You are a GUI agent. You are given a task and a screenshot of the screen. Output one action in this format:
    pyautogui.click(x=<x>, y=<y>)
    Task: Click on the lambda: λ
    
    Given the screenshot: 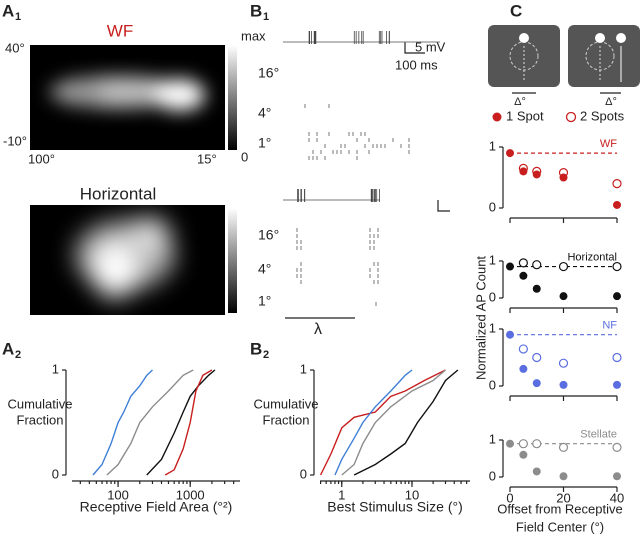 What is the action you would take?
    pyautogui.click(x=318, y=329)
    